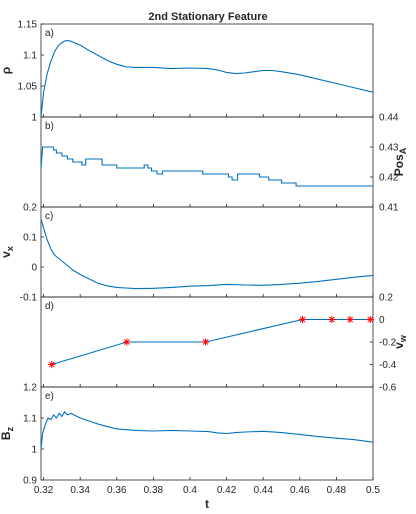 This screenshot has width=416, height=514. Describe the element at coordinates (373, 490) in the screenshot. I see `x-tick-label: 0.5` at that location.